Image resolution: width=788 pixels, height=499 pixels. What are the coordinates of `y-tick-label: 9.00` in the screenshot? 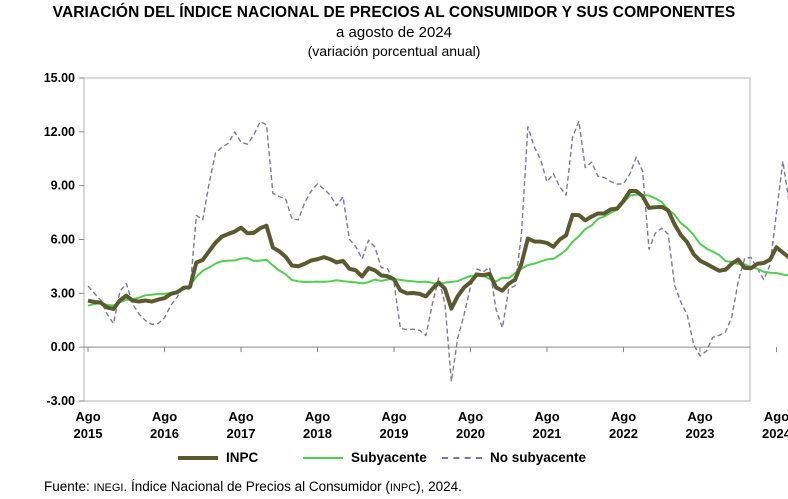 It's located at (63, 186).